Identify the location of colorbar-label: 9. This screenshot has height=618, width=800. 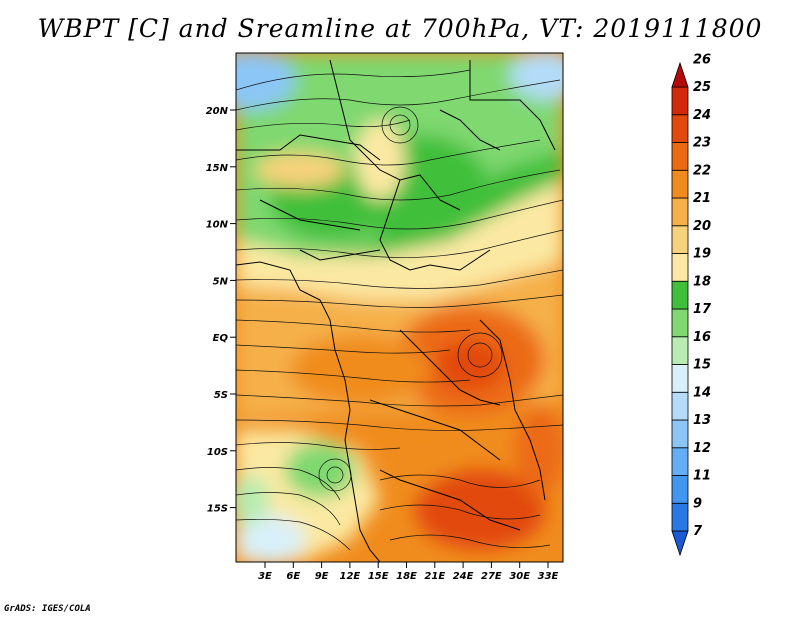
(697, 503).